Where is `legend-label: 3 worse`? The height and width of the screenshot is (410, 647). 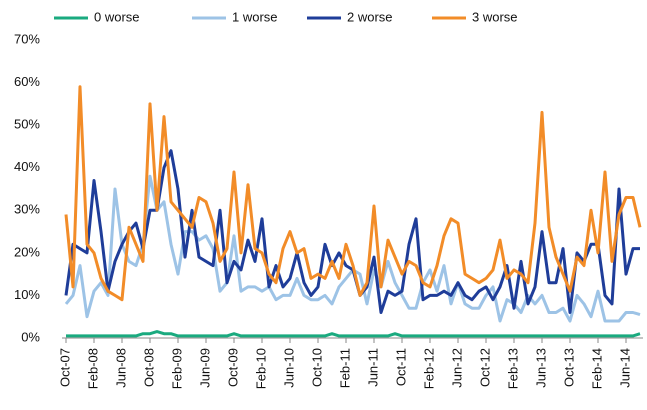 legend-label: 3 worse is located at coordinates (495, 16).